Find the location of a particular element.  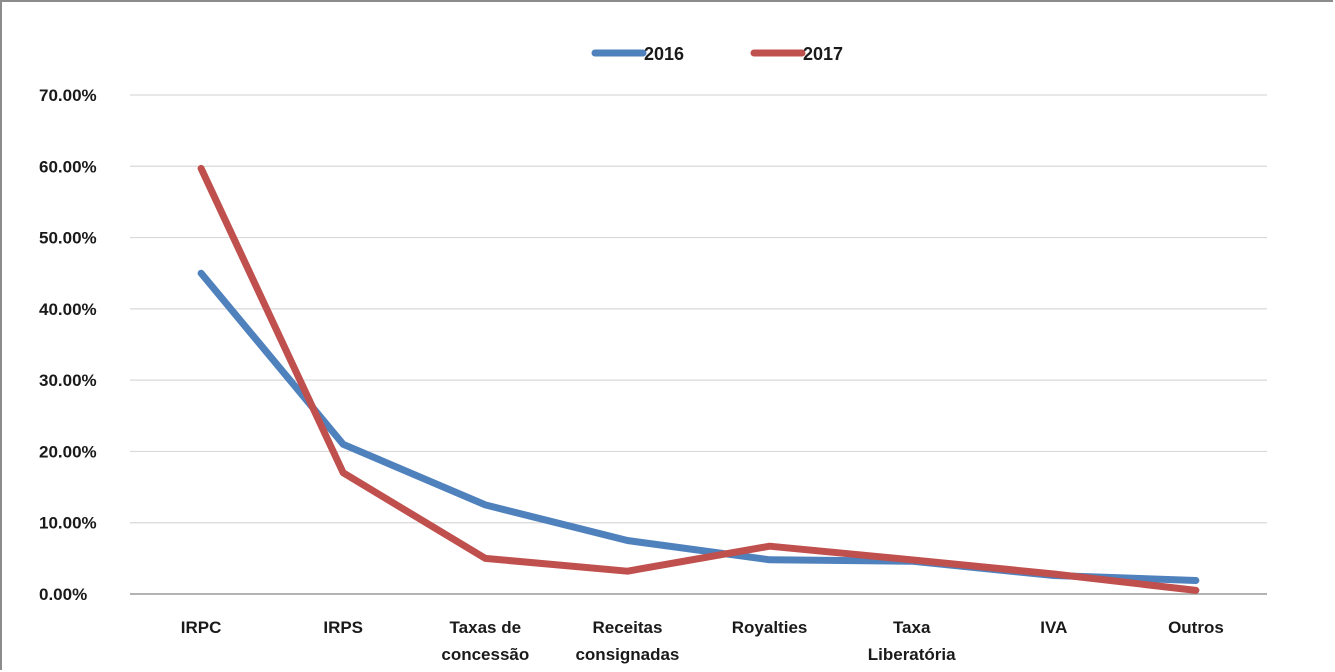

x-tick-label: Royalties is located at coordinates (770, 627).